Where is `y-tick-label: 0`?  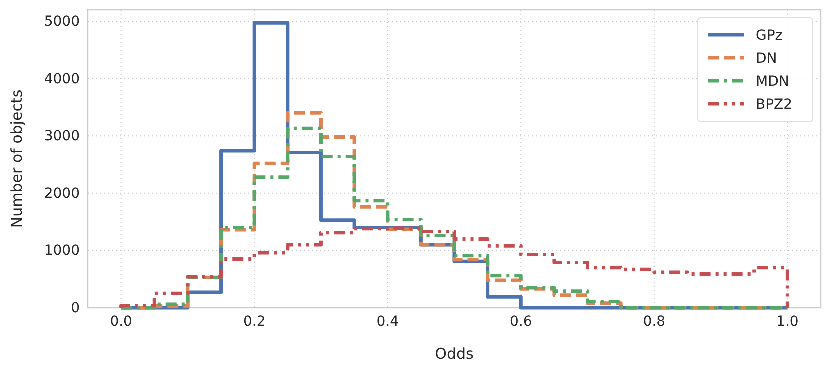
y-tick-label: 0 is located at coordinates (75, 308).